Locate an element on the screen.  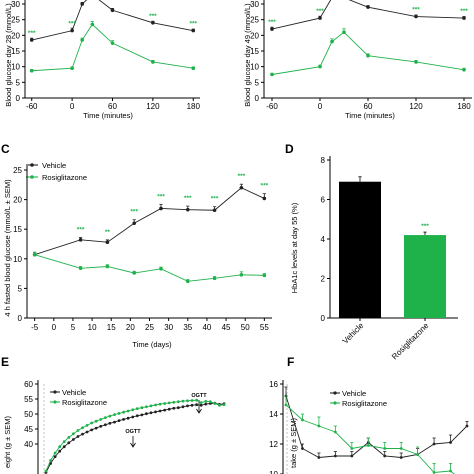
legend-c-rosi-marker is located at coordinates (32, 177).